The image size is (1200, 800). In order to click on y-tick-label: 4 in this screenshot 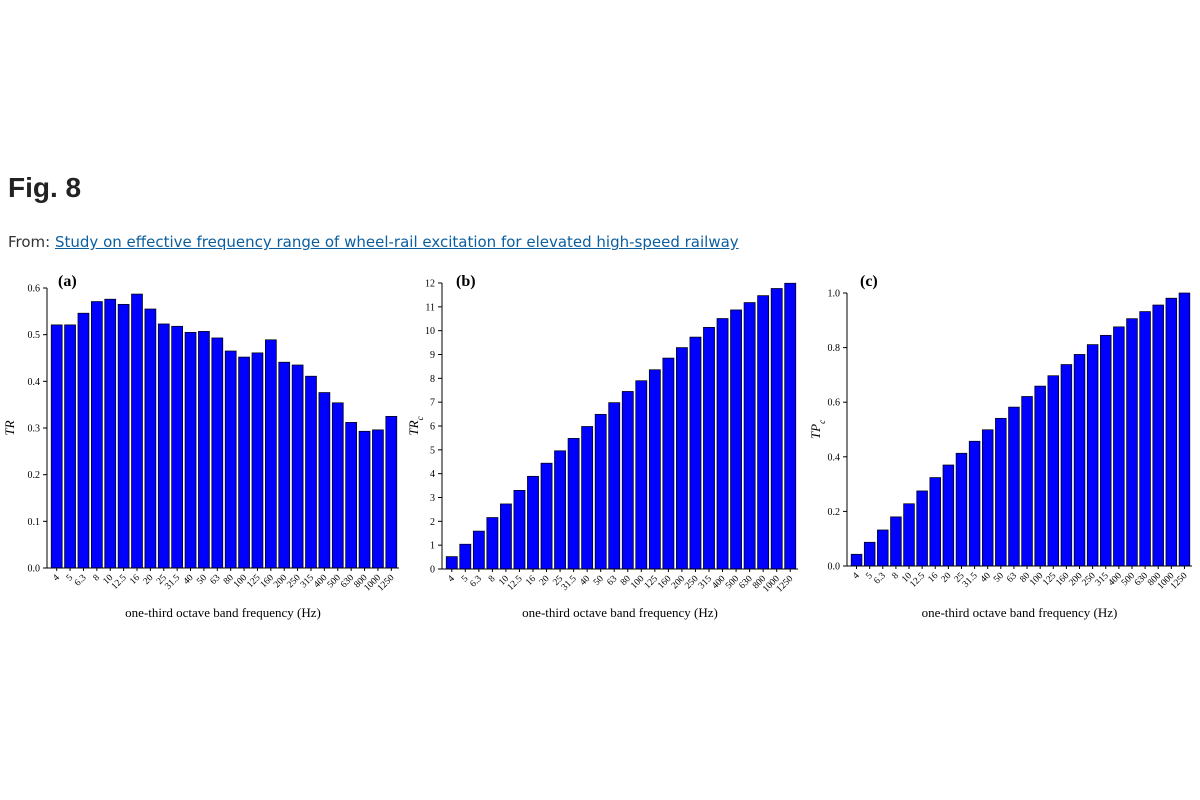, I will do `click(432, 474)`.